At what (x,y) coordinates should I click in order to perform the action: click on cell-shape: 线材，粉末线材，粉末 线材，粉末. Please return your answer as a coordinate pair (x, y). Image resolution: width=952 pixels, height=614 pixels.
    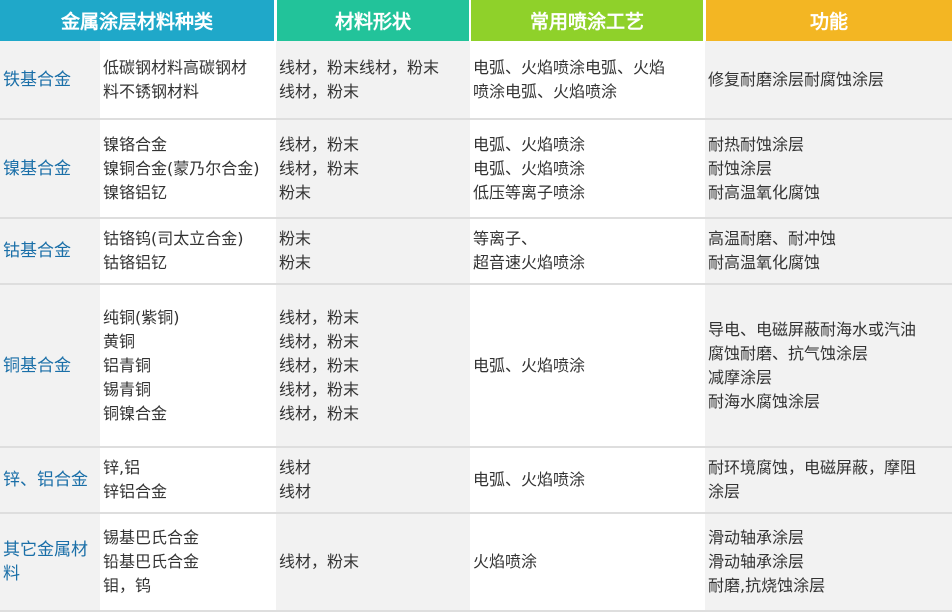
    Looking at the image, I should click on (373, 79).